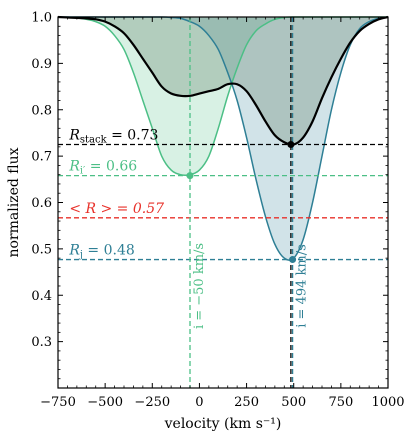 The height and width of the screenshot is (438, 415). Describe the element at coordinates (199, 286) in the screenshot. I see `vline-label-0: i = −50 km/s` at that location.